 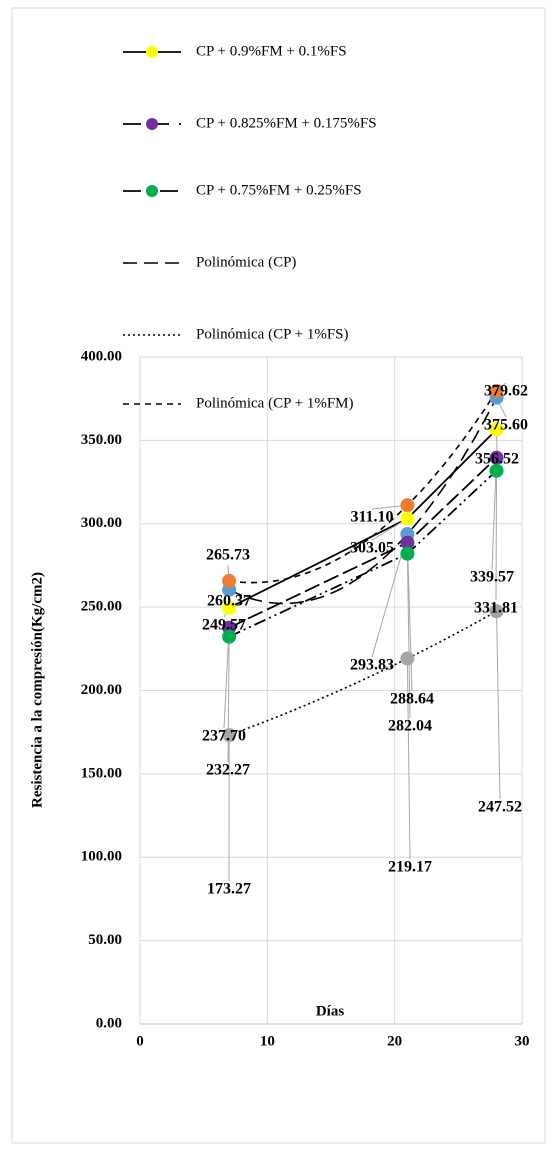 What do you see at coordinates (363, 487) in the screenshot?
I see `trendline` at bounding box center [363, 487].